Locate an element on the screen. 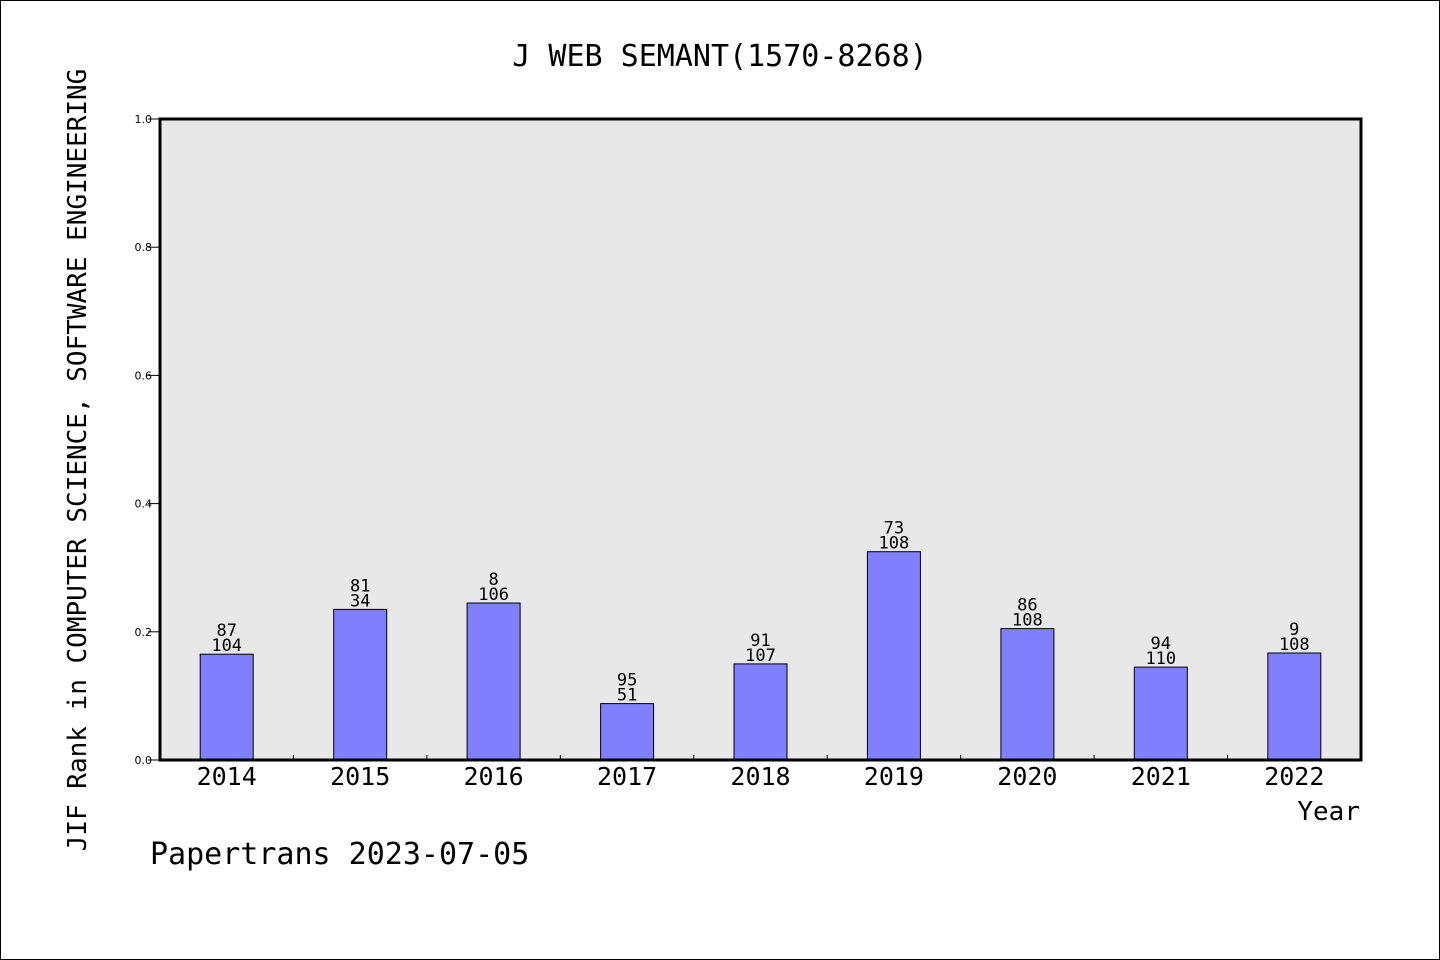  rank-label-2015: 81 is located at coordinates (360, 586).